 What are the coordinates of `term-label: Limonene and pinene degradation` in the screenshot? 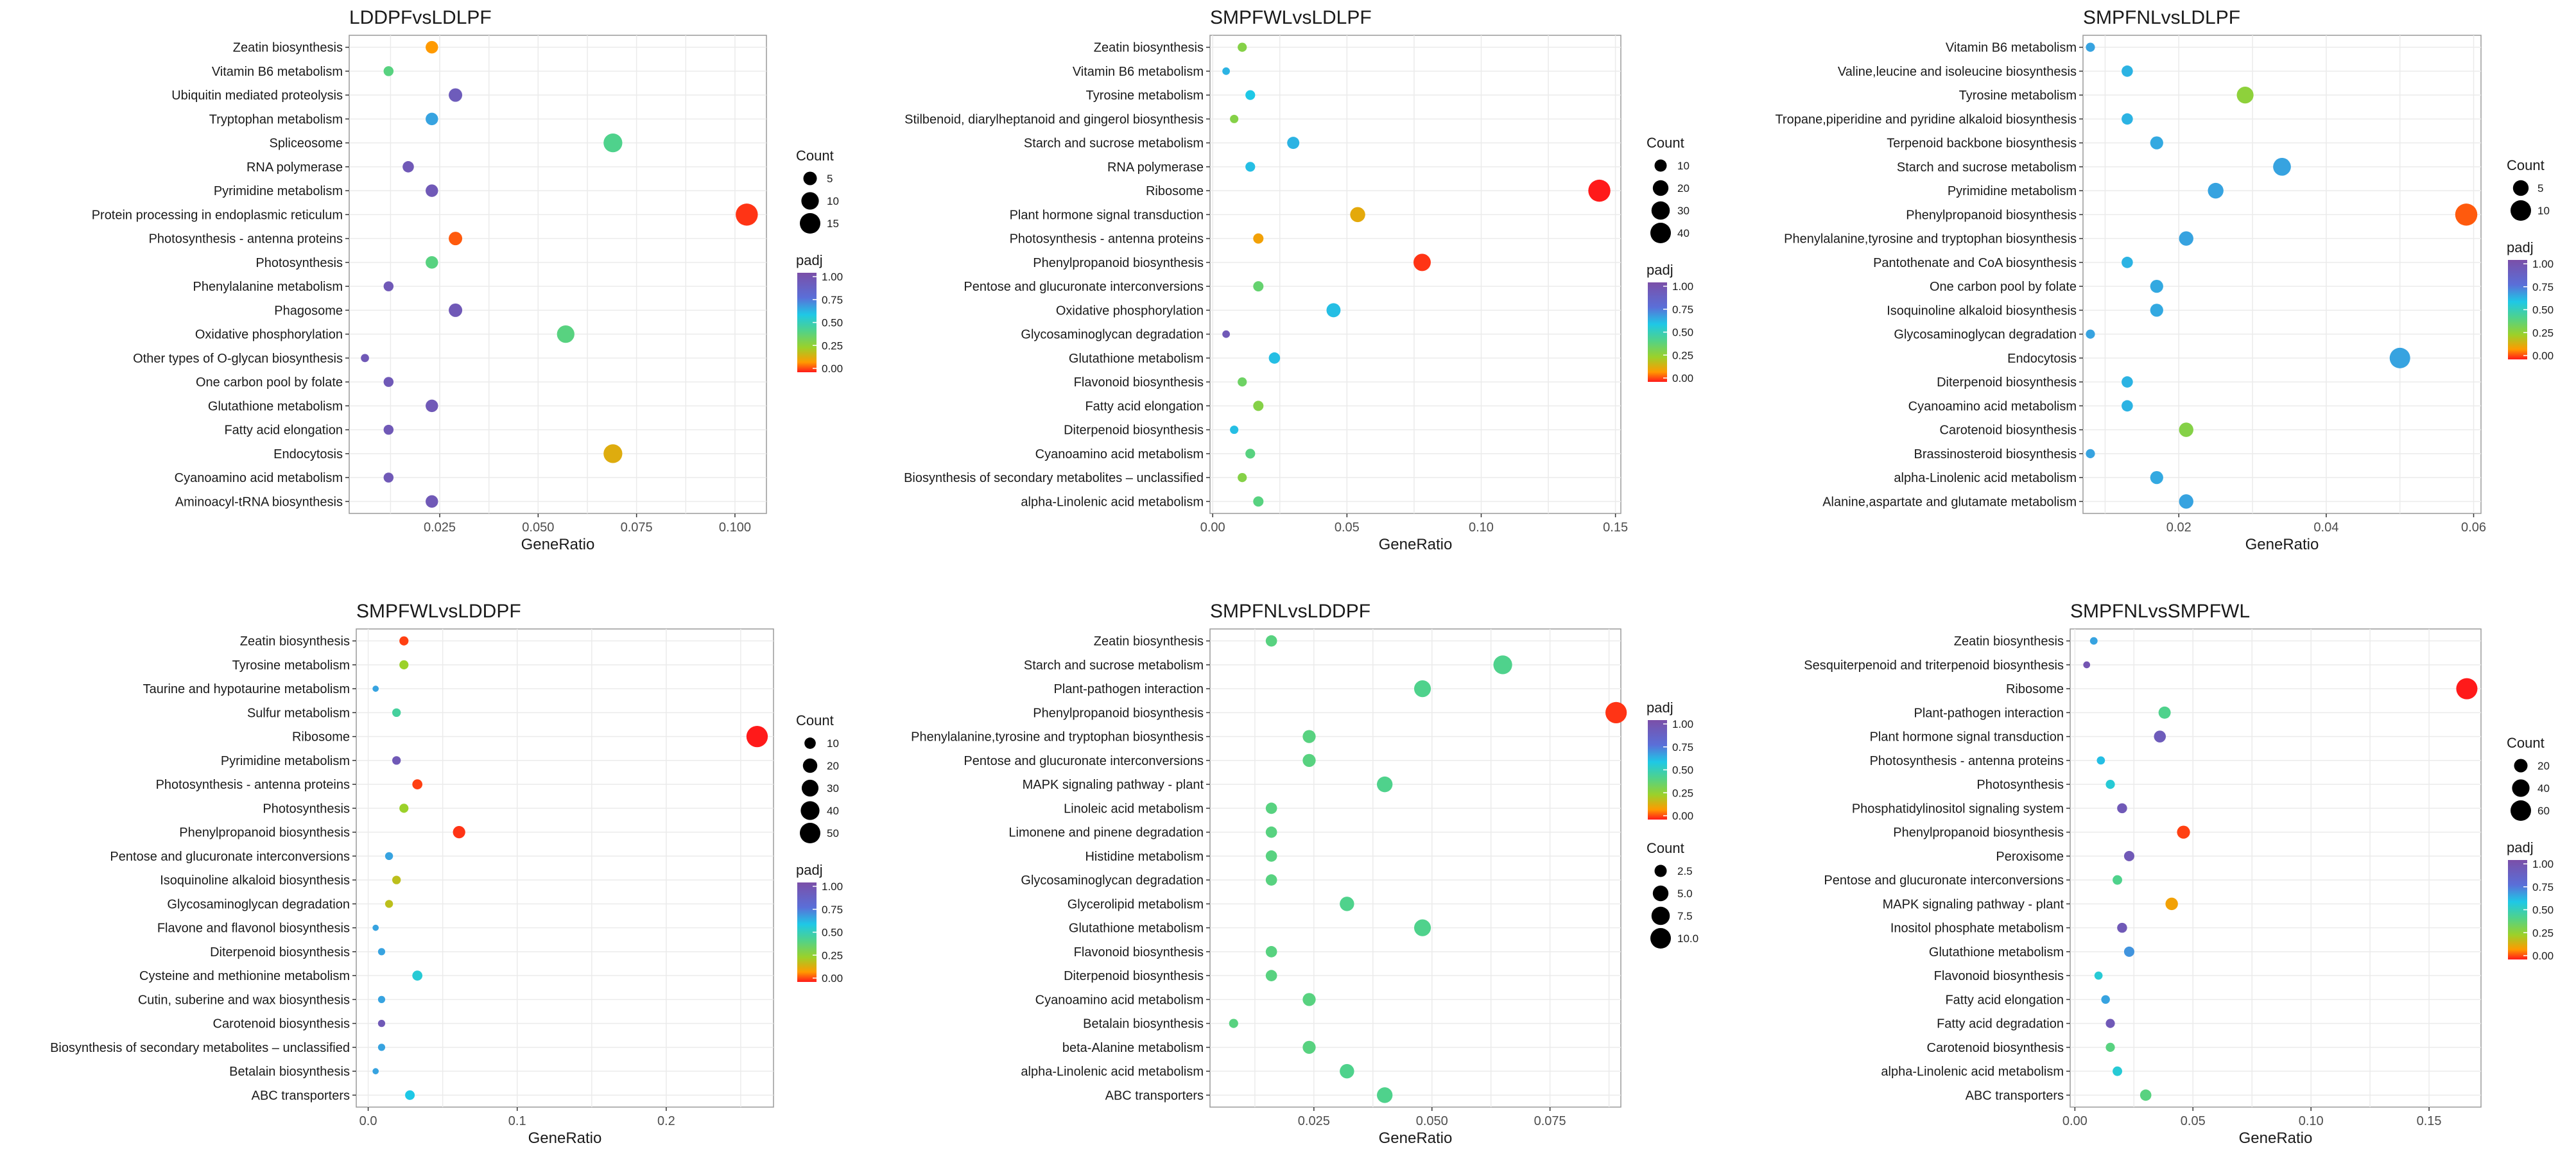 It's located at (1106, 833).